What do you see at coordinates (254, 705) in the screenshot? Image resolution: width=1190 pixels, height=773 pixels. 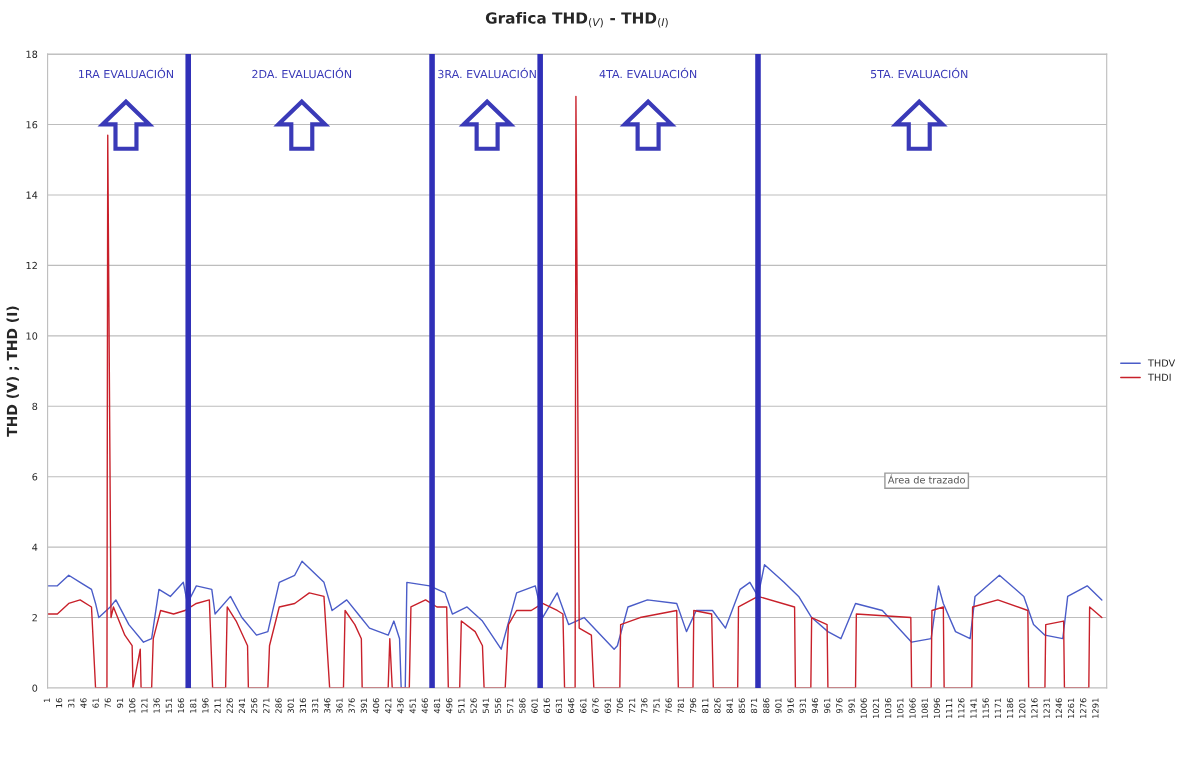 I see `x-tick-label: 256` at bounding box center [254, 705].